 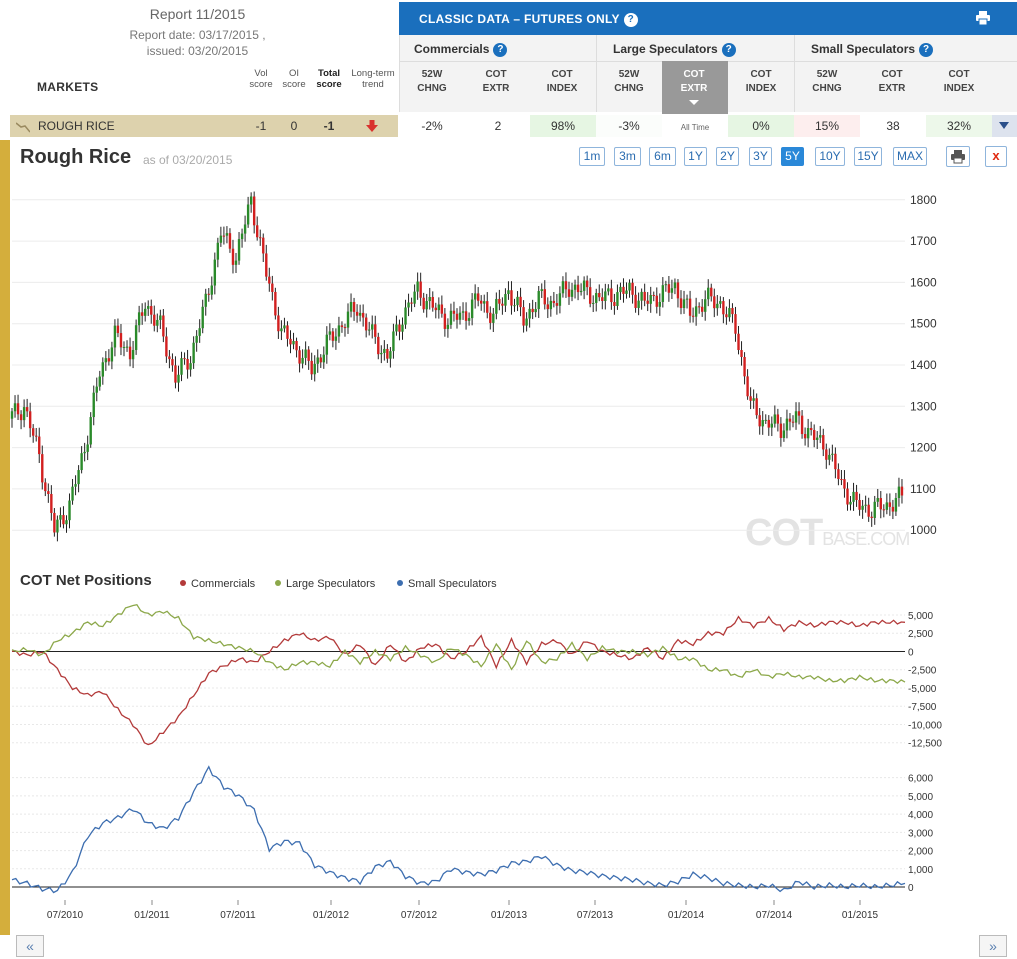 I want to click on range-button-max: MAX, so click(x=910, y=156).